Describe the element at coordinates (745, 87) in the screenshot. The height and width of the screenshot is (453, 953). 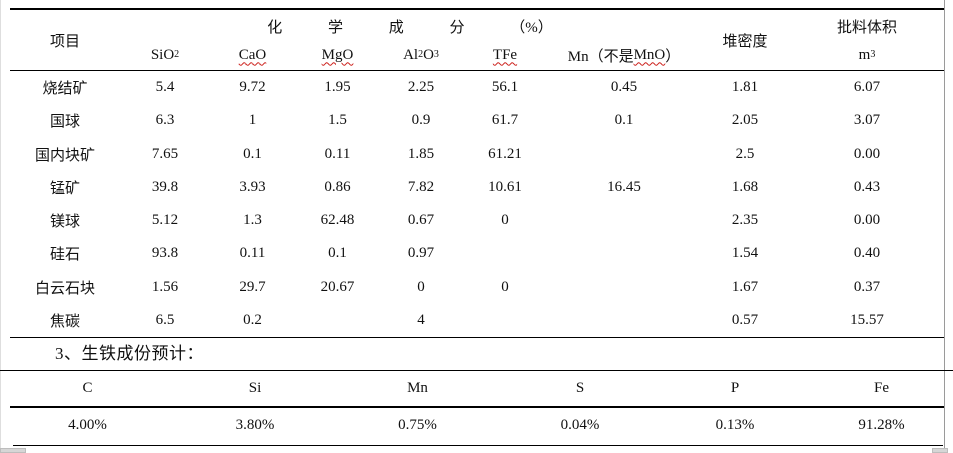
I see `cell: 1.81` at that location.